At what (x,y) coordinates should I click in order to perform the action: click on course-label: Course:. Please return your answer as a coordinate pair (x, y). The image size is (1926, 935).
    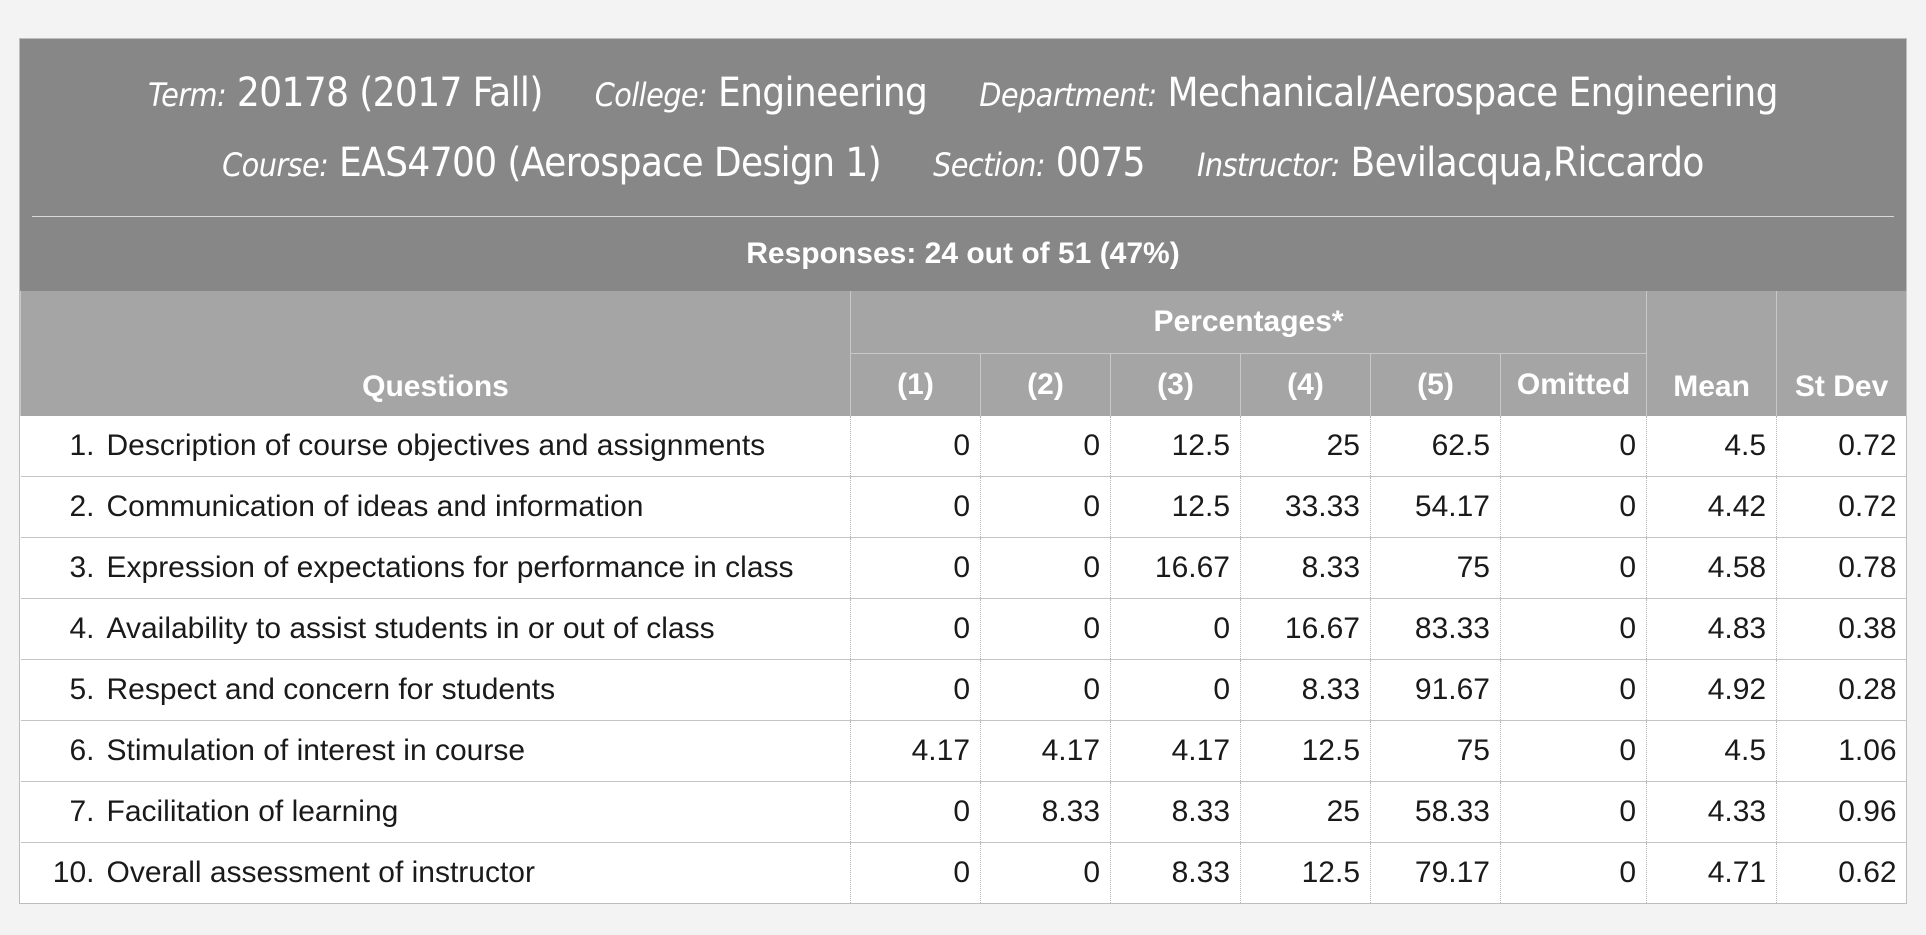
    Looking at the image, I should click on (275, 165).